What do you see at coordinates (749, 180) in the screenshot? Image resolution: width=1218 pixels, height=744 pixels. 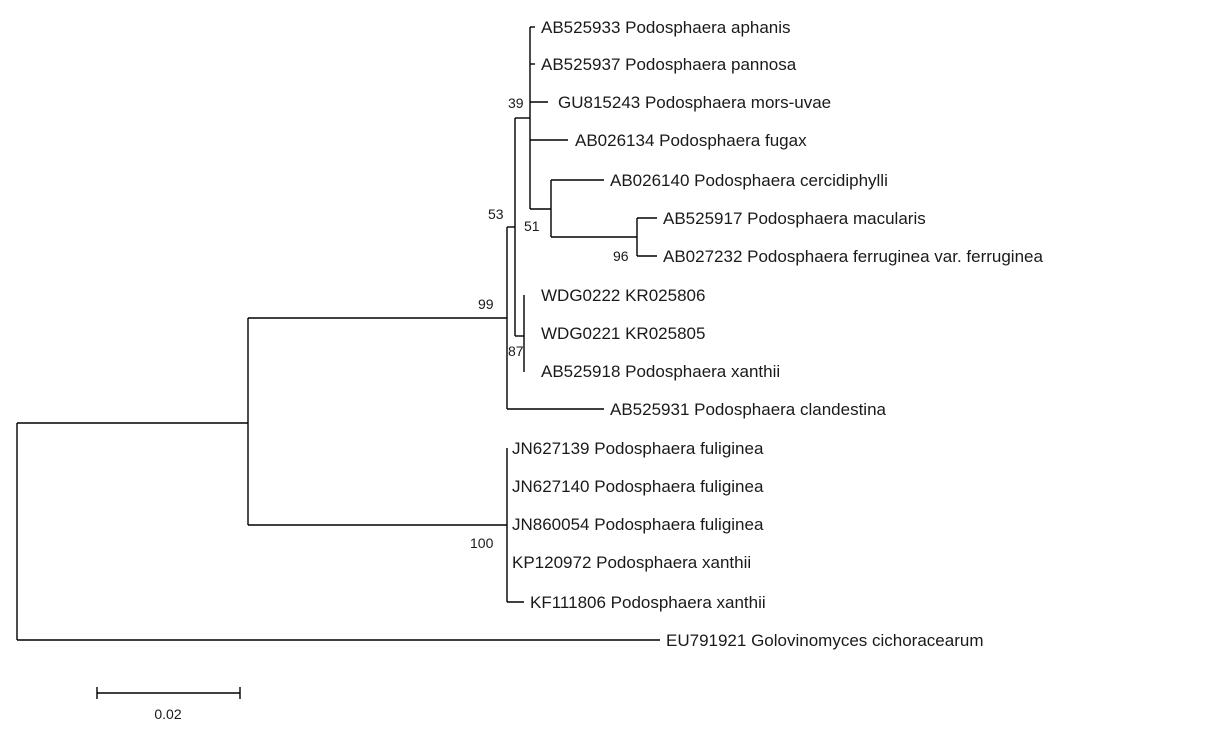 I see `taxon-label: AB026140 Podosphaera cercidiphylli` at bounding box center [749, 180].